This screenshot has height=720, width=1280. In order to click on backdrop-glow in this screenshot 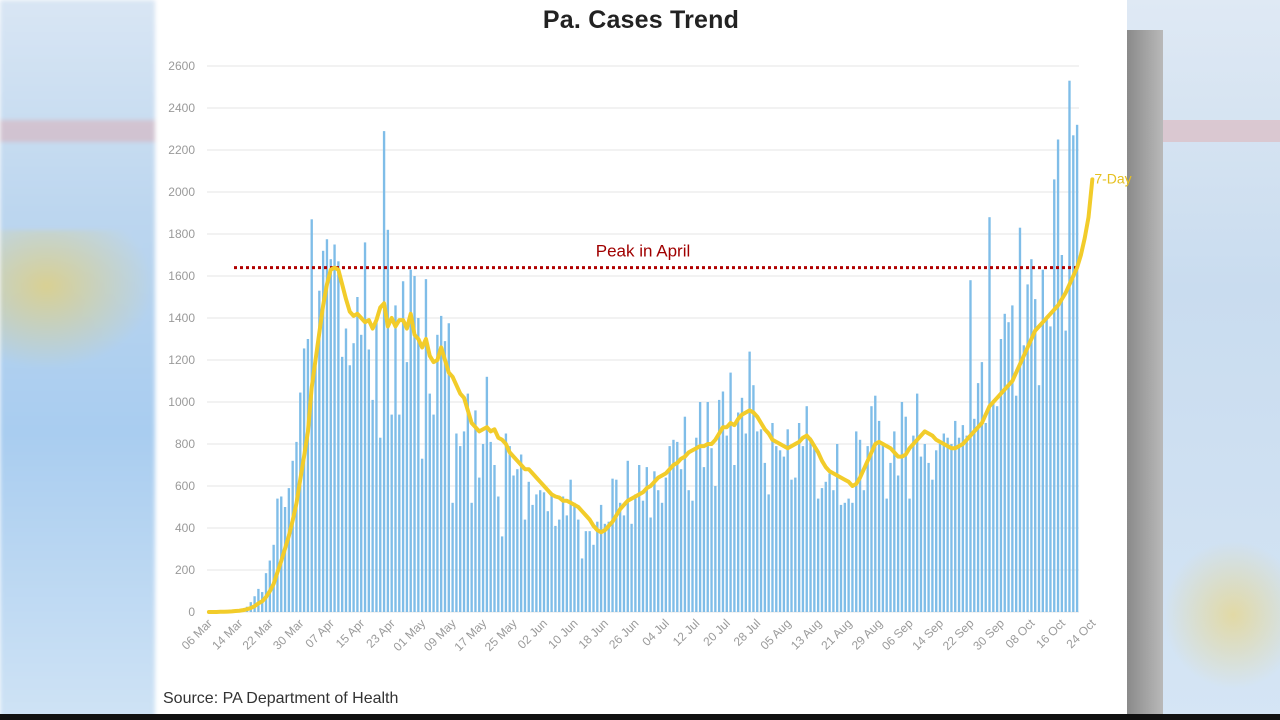, I will do `click(1221, 615)`.